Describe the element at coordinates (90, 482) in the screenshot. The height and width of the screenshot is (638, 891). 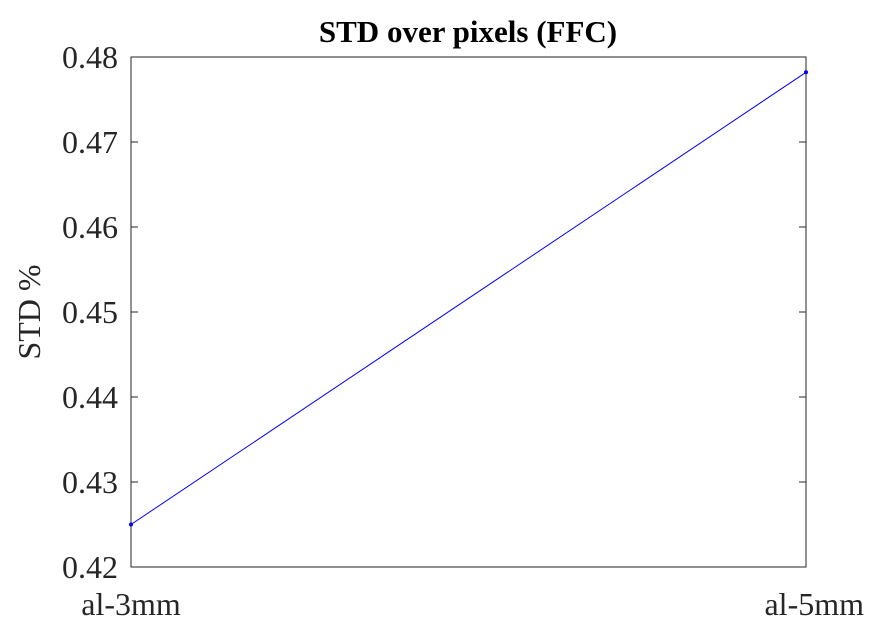
I see `y-tick-label: 0.43` at that location.